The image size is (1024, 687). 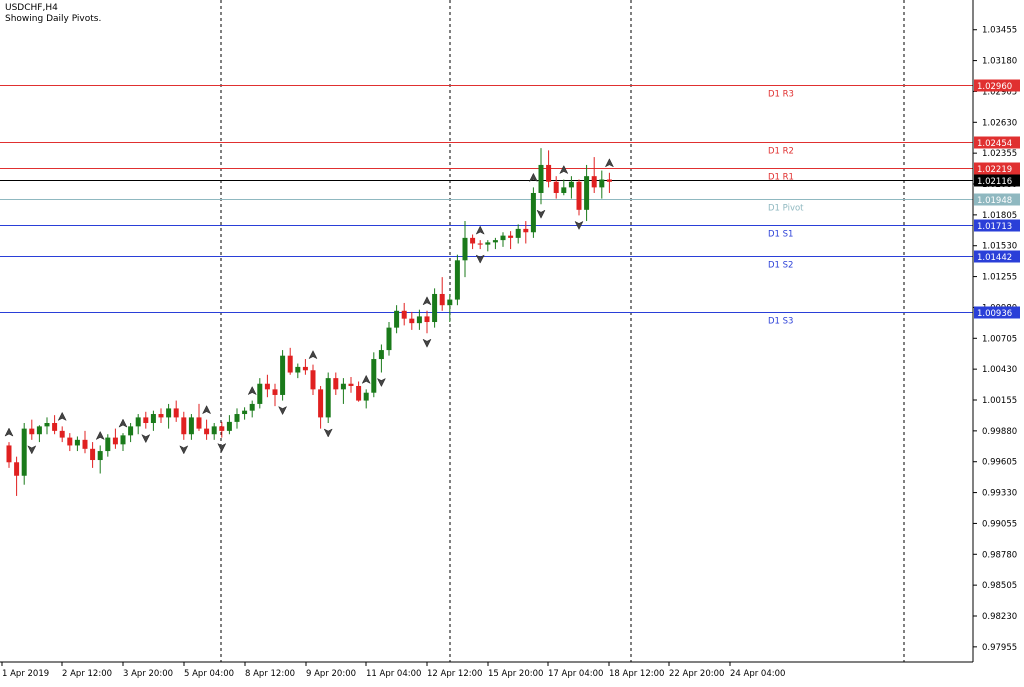 What do you see at coordinates (781, 95) in the screenshot?
I see `pivot-label-d1-r3: D1 R3` at bounding box center [781, 95].